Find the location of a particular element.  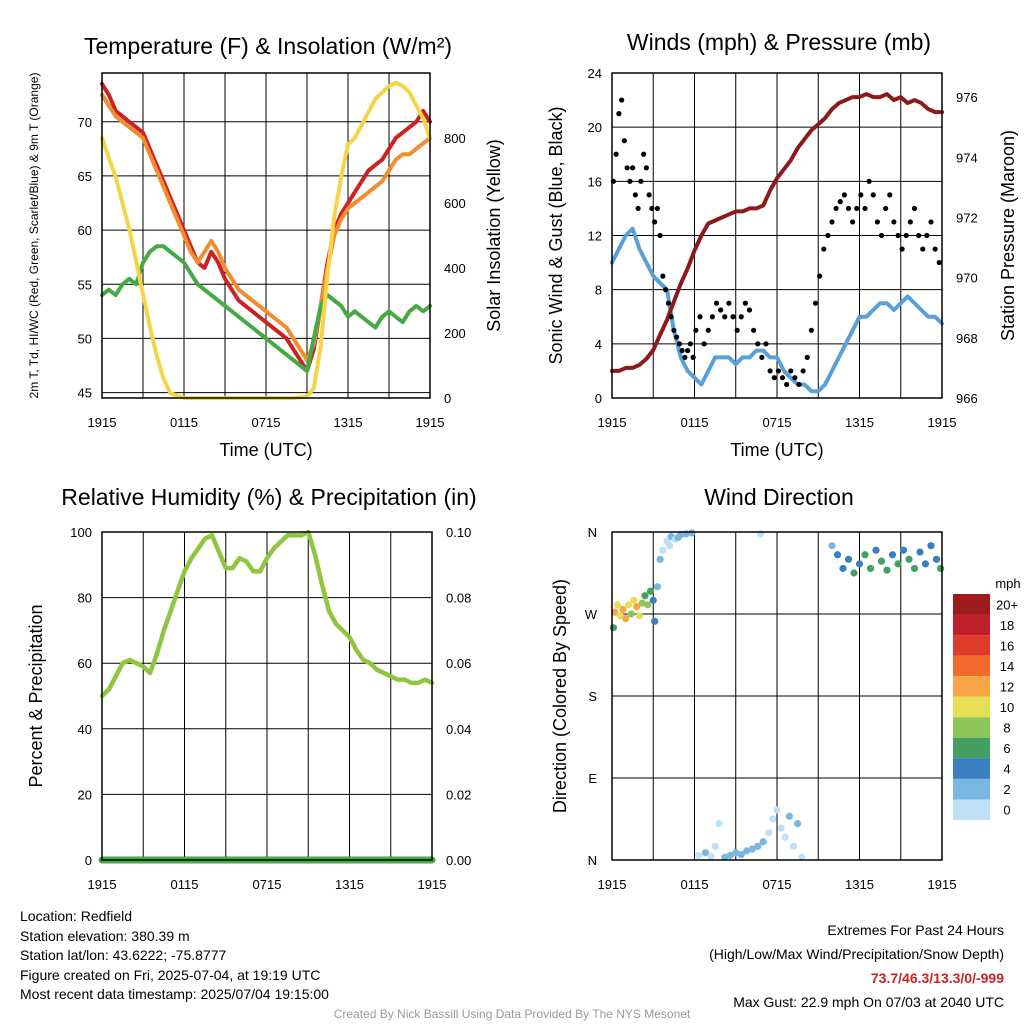

chart1-ytick: 50 is located at coordinates (85, 338).